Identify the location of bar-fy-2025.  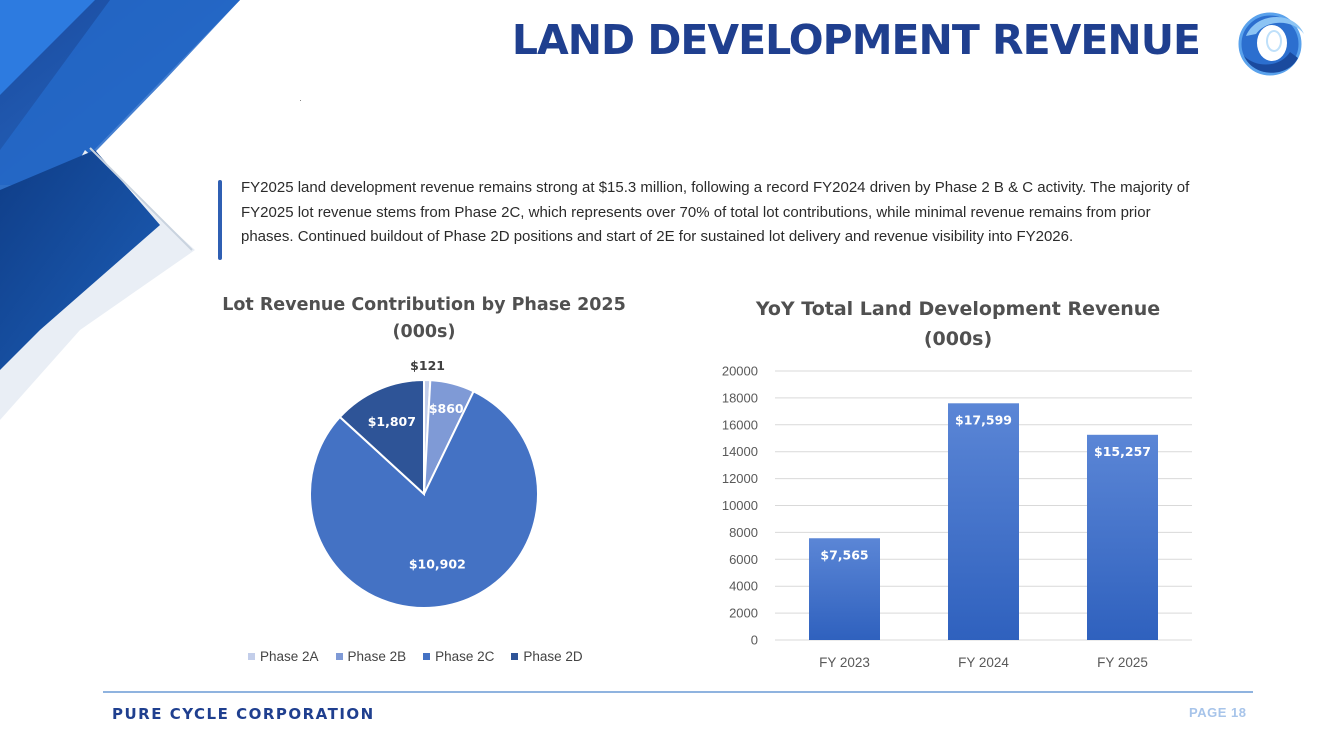
(1122, 537).